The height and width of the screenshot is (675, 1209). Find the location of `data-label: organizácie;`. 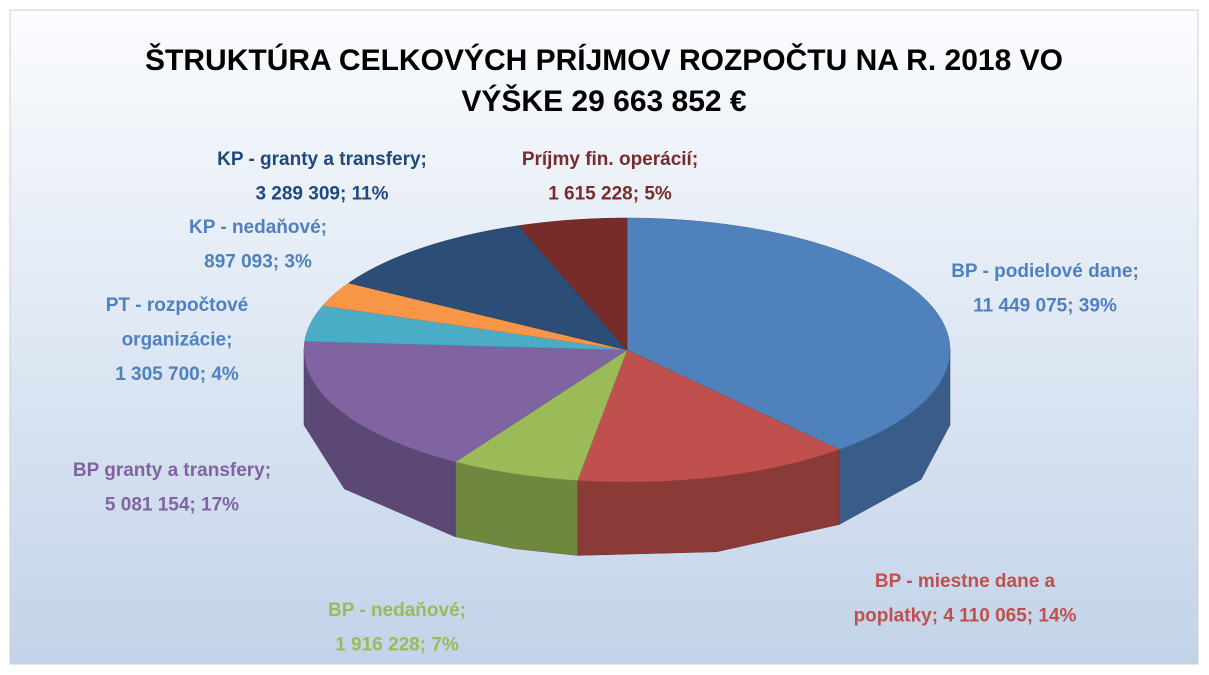

data-label: organizácie; is located at coordinates (177, 340).